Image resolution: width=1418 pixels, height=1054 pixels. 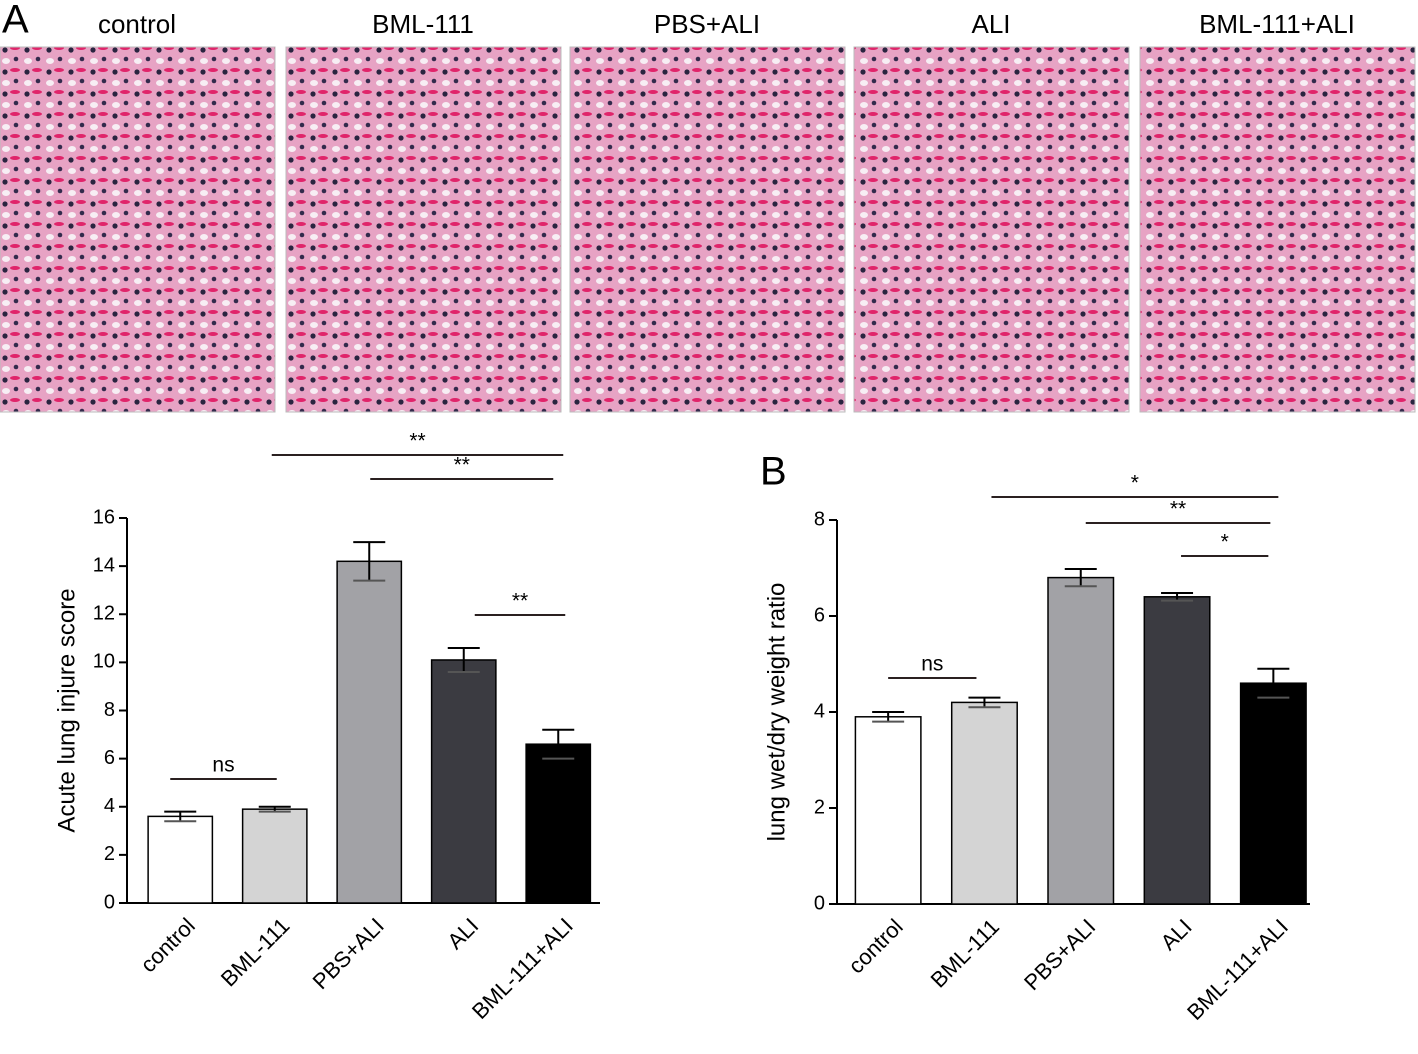 I want to click on y-axis-label: Acute lung injure score, so click(x=66, y=710).